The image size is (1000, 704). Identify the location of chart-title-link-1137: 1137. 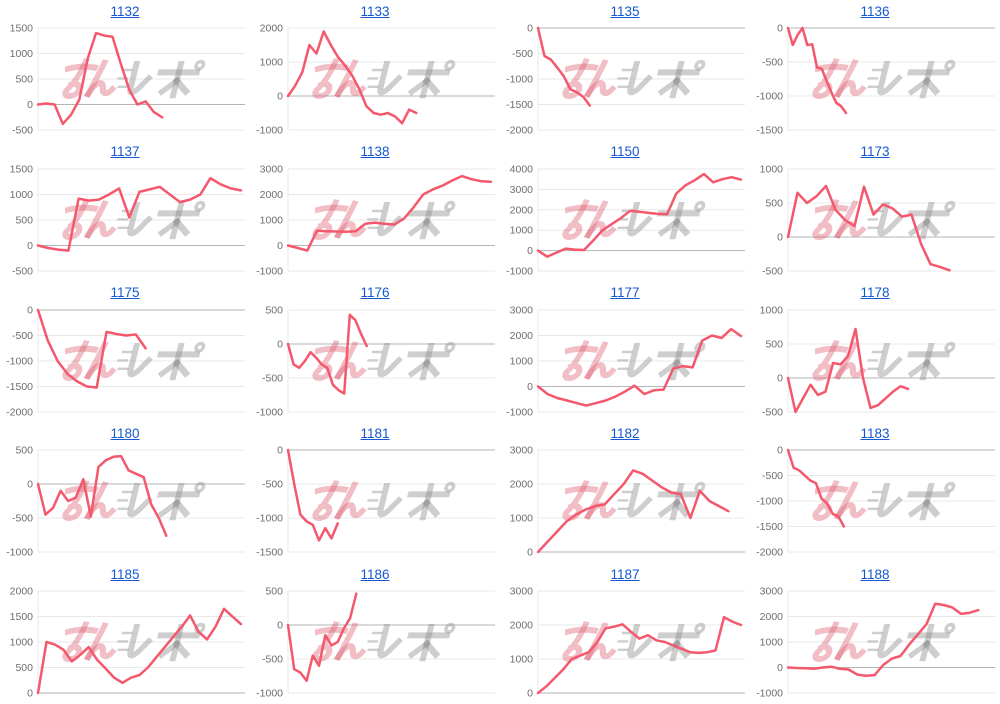
(125, 152).